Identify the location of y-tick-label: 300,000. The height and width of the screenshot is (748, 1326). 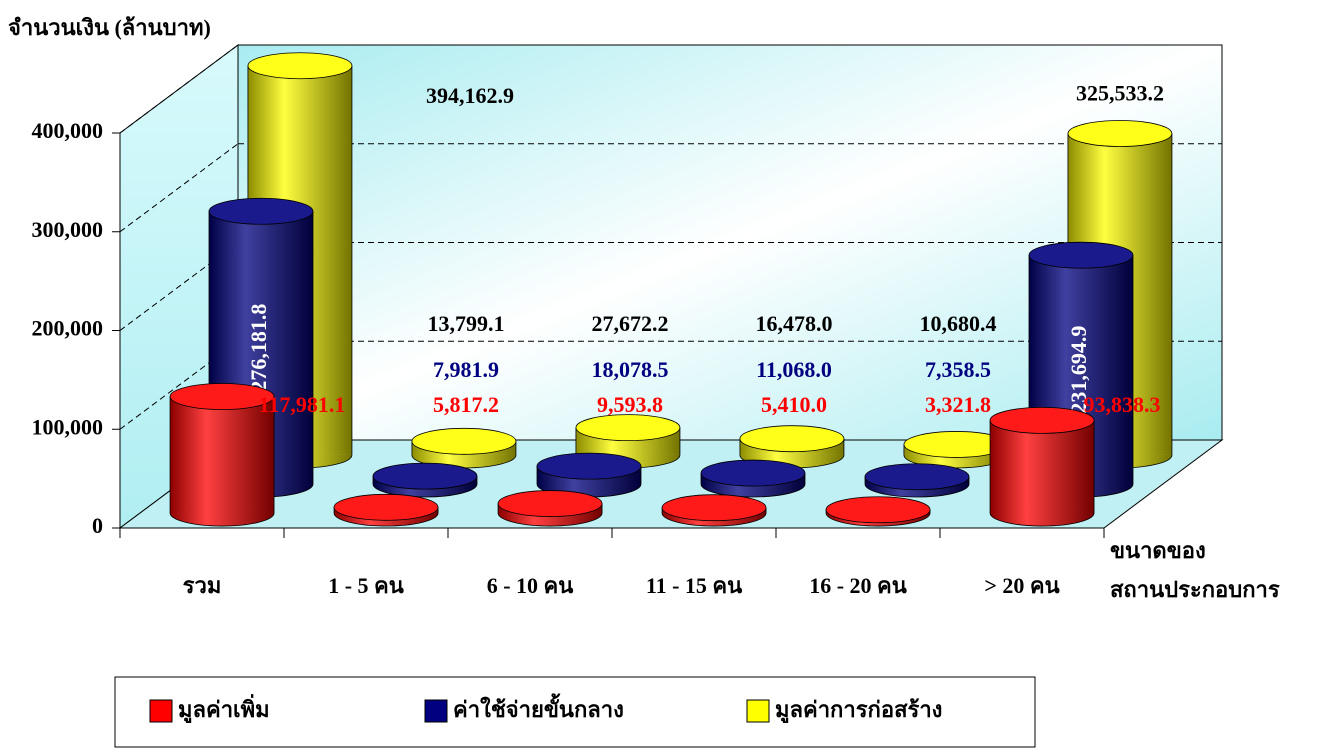
(68, 229).